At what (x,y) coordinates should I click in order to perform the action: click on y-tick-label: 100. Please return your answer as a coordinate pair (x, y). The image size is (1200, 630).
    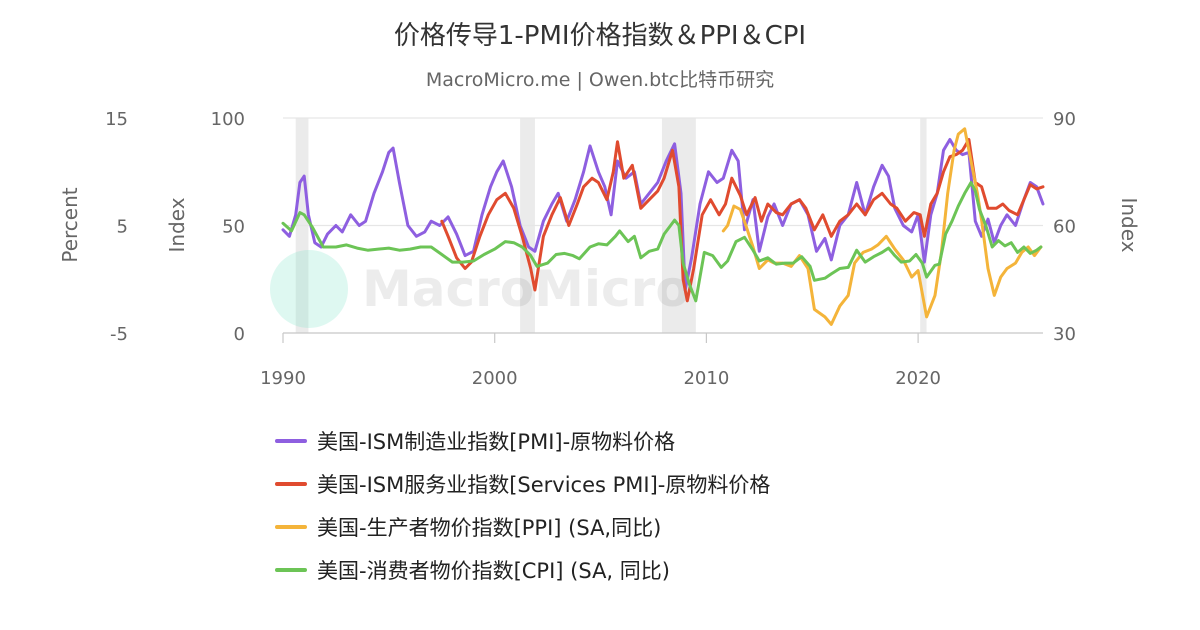
    Looking at the image, I should click on (228, 119).